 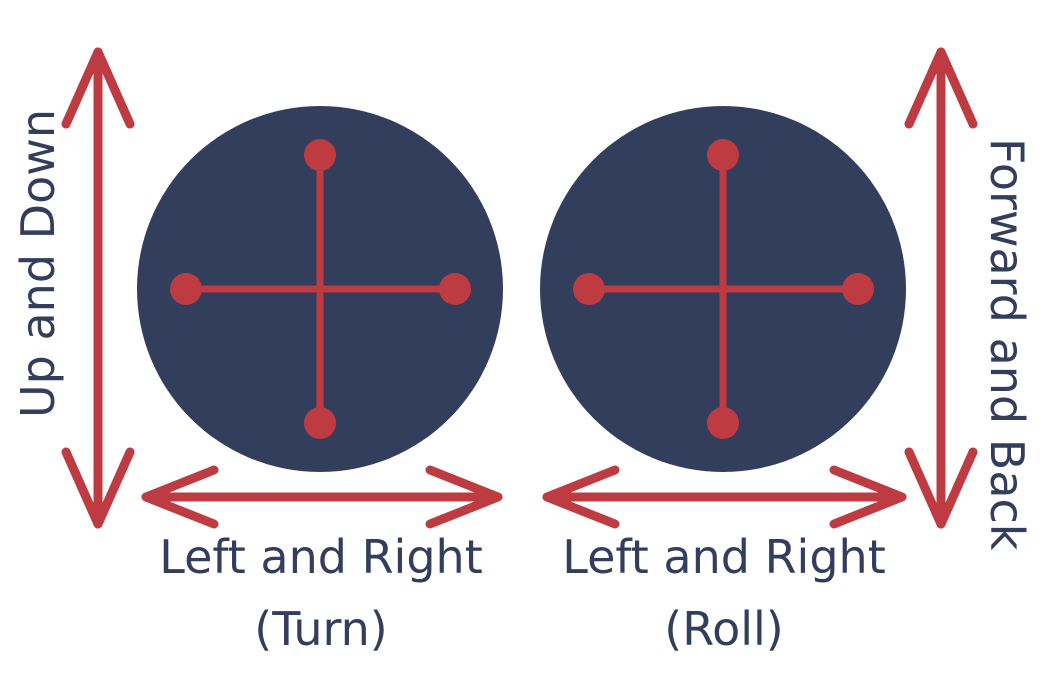 I want to click on left-stick-left-dot, so click(x=186, y=289).